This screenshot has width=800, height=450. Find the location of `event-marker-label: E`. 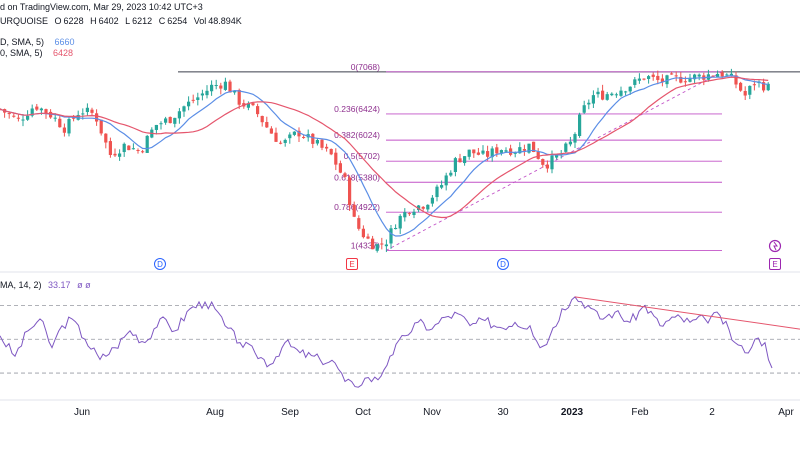

event-marker-label: E is located at coordinates (351, 264).